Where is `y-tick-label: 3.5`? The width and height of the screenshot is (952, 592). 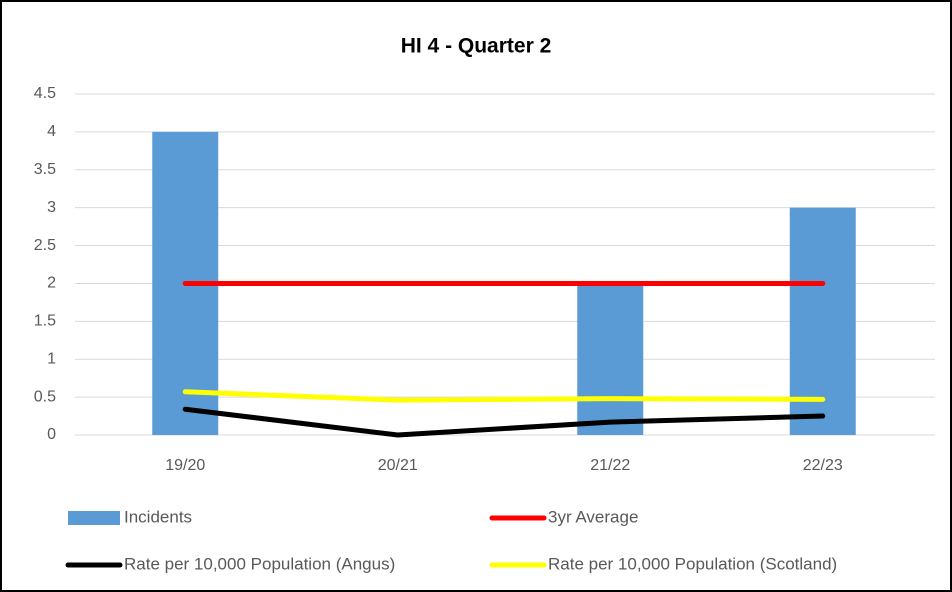
y-tick-label: 3.5 is located at coordinates (45, 169).